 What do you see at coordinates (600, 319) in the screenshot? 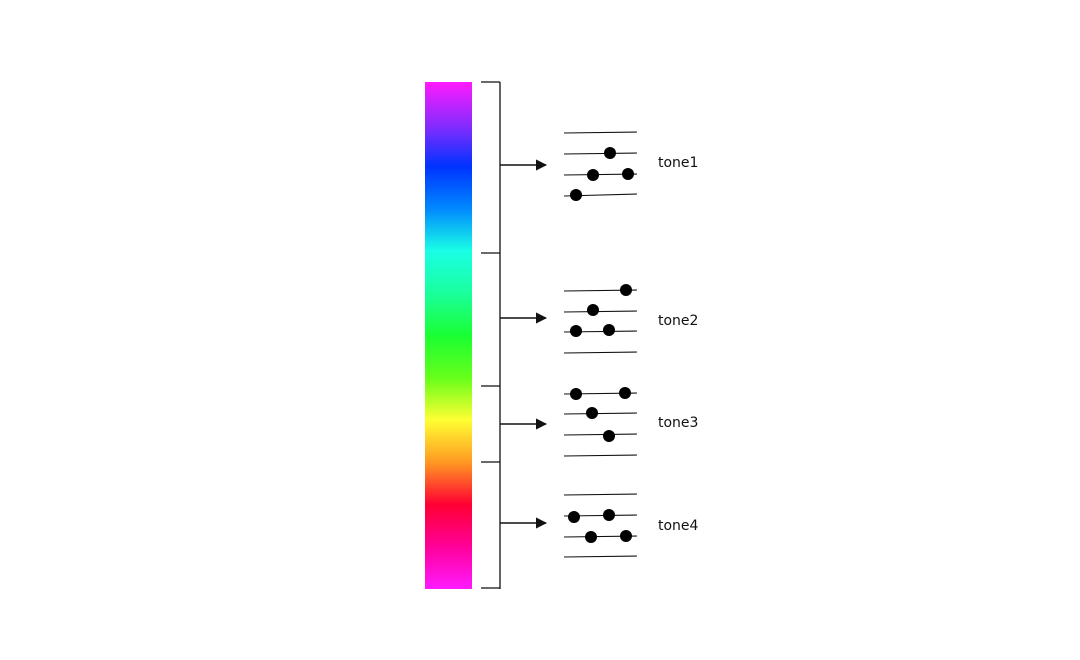
I see `staff-tone2` at bounding box center [600, 319].